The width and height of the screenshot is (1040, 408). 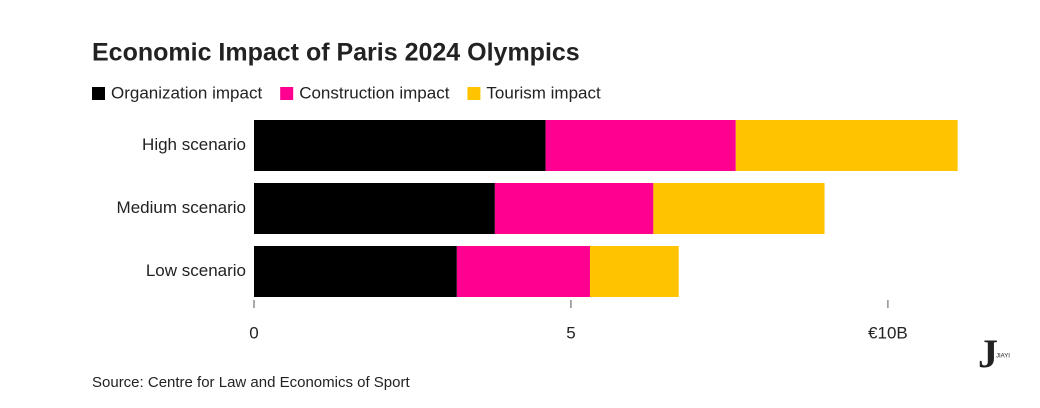 I want to click on y-tick-label: Medium scenario, so click(x=181, y=207).